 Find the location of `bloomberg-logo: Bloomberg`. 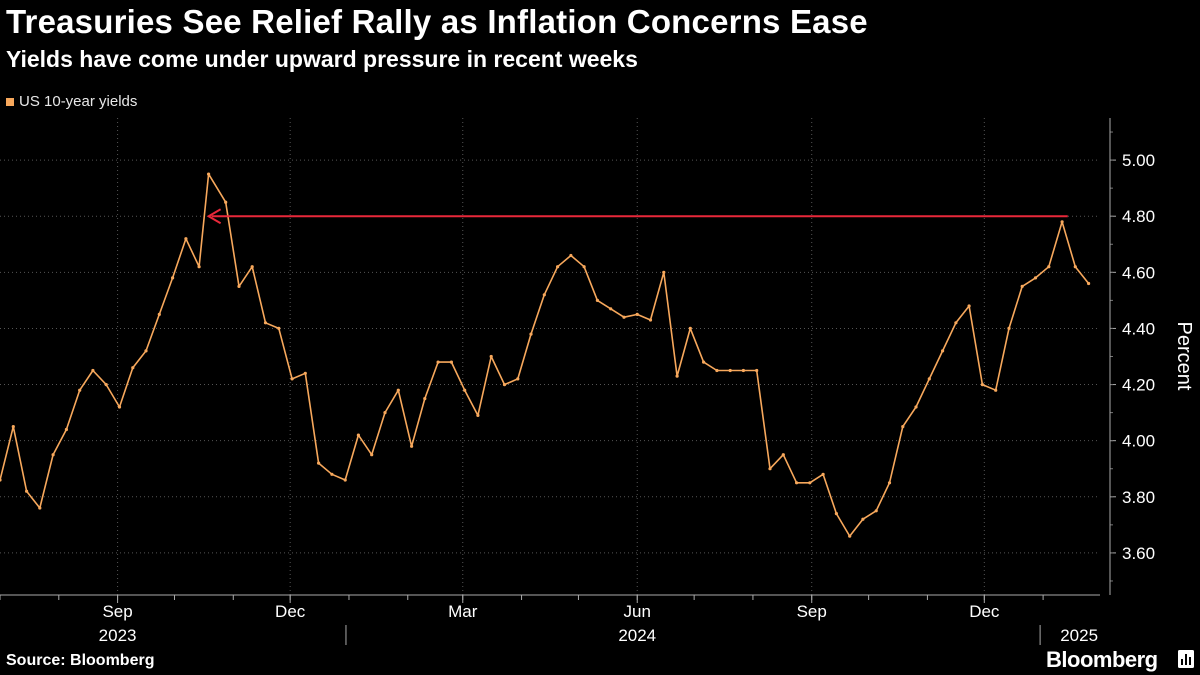

bloomberg-logo: Bloomberg is located at coordinates (1102, 659).